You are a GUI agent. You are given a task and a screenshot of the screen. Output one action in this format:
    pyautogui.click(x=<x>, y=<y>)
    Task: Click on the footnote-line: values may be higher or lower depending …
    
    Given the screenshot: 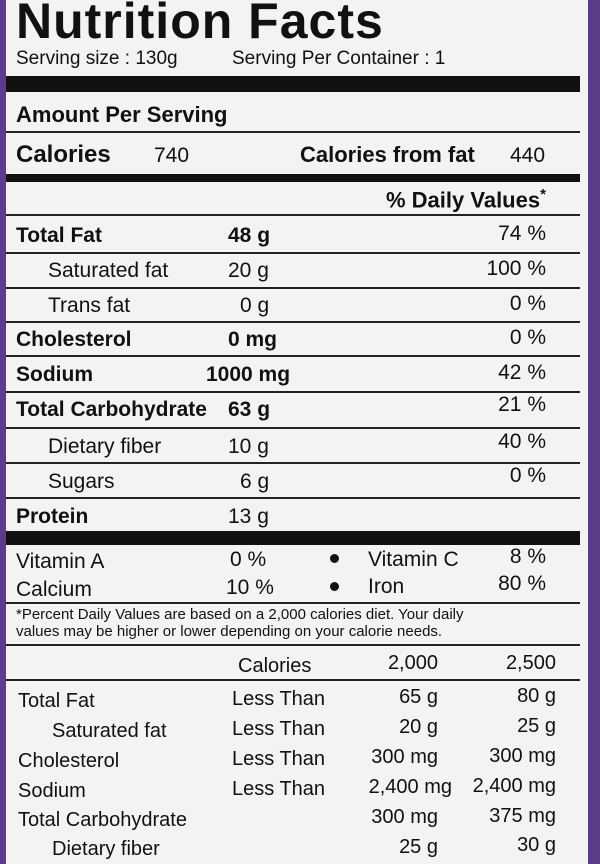 What is the action you would take?
    pyautogui.click(x=229, y=631)
    